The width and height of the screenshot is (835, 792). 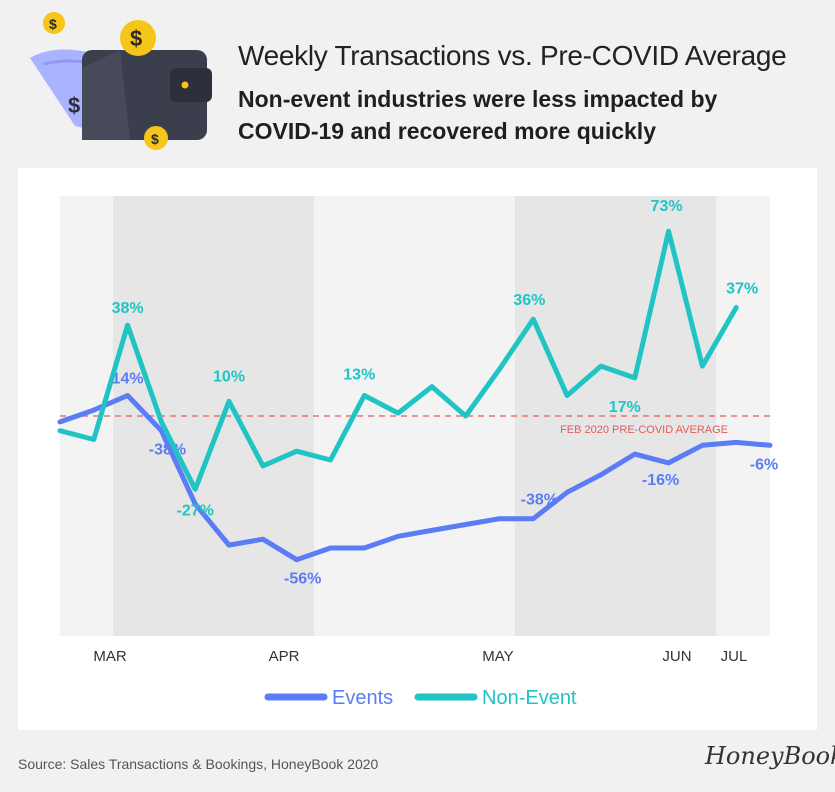 I want to click on x-tick-label: MAR, so click(x=110, y=656).